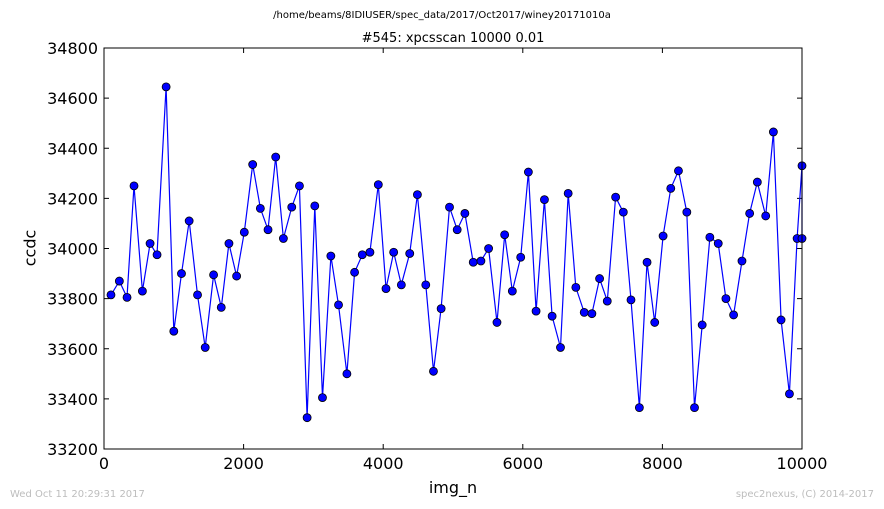  What do you see at coordinates (72, 48) in the screenshot?
I see `y-tick-label: 34800` at bounding box center [72, 48].